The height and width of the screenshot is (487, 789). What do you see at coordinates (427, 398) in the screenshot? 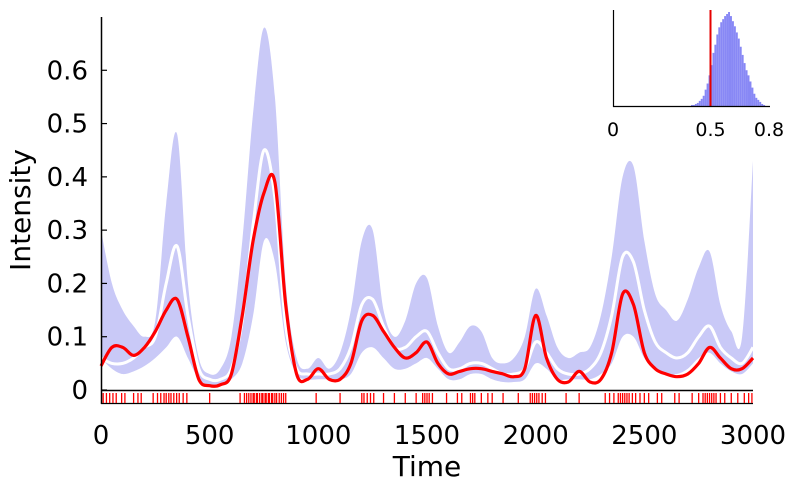
I see `event-rug` at bounding box center [427, 398].